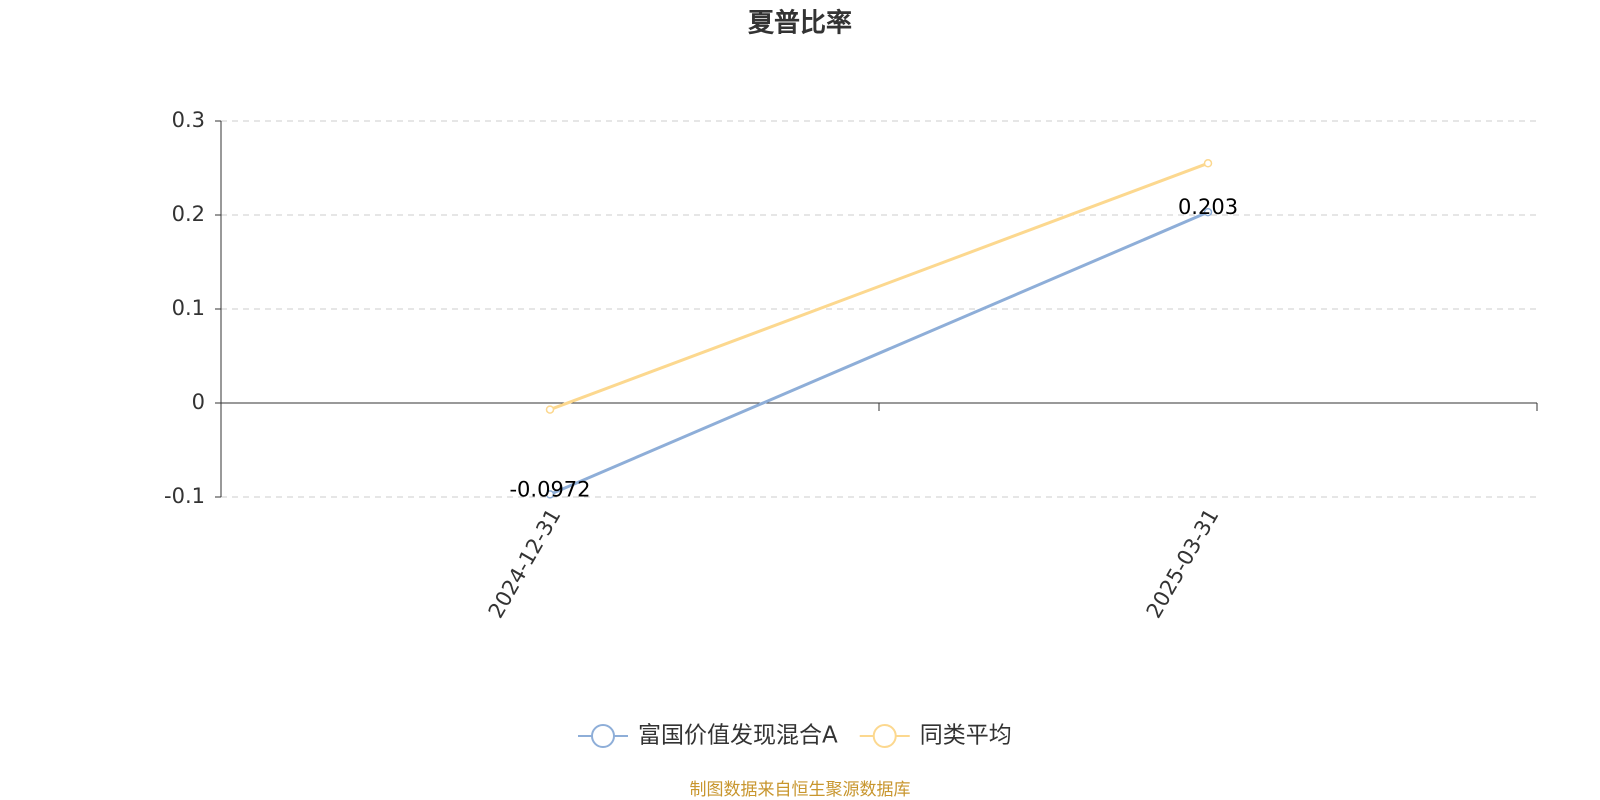 The height and width of the screenshot is (800, 1600). I want to click on y-tick-label: 0.2, so click(188, 214).